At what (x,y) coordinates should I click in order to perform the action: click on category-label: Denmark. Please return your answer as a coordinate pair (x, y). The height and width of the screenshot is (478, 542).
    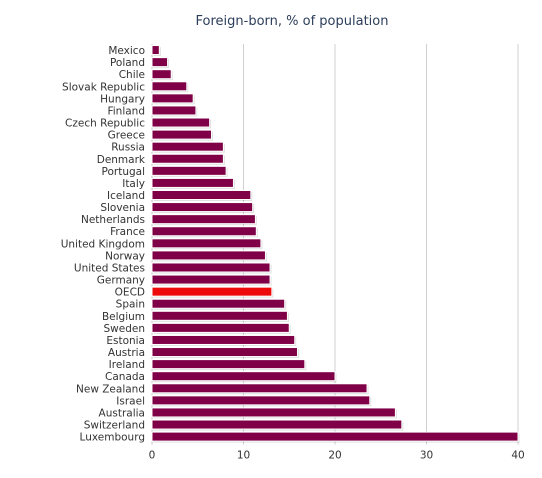
    Looking at the image, I should click on (121, 160).